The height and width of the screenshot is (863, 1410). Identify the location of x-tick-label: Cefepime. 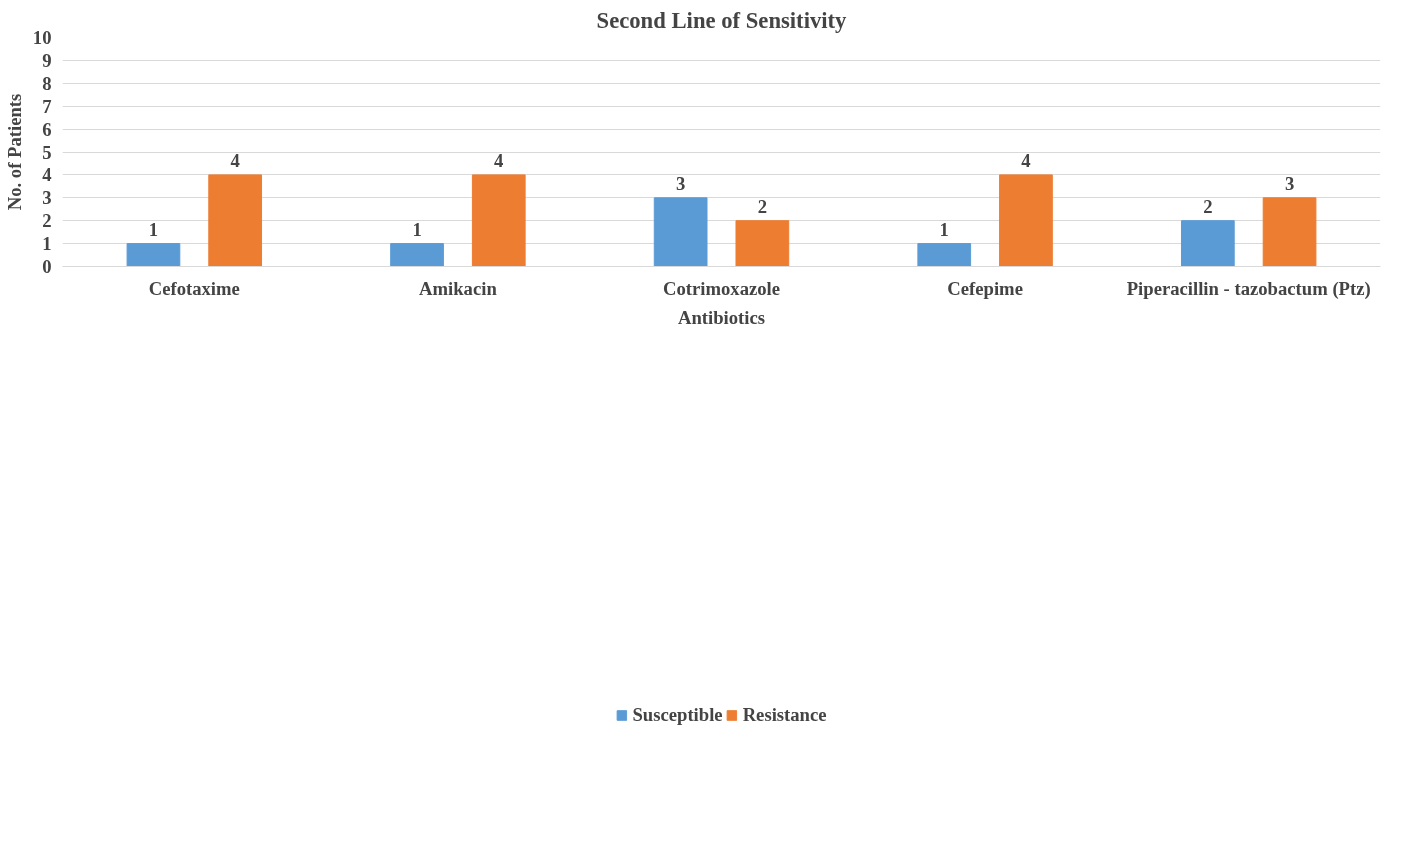
(985, 288).